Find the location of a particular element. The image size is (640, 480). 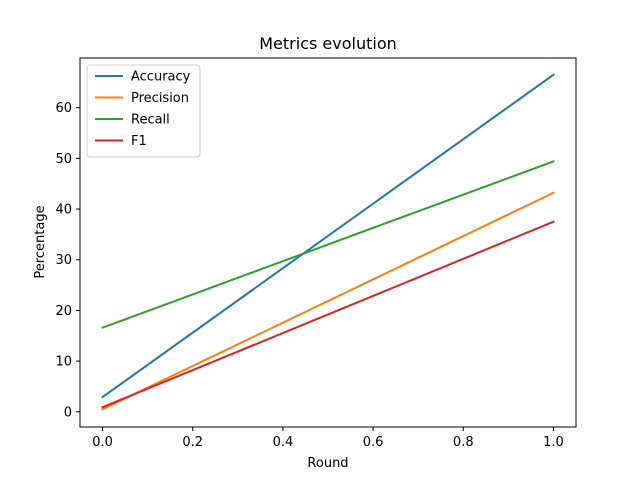

chart-title: Metrics evolution is located at coordinates (328, 43).